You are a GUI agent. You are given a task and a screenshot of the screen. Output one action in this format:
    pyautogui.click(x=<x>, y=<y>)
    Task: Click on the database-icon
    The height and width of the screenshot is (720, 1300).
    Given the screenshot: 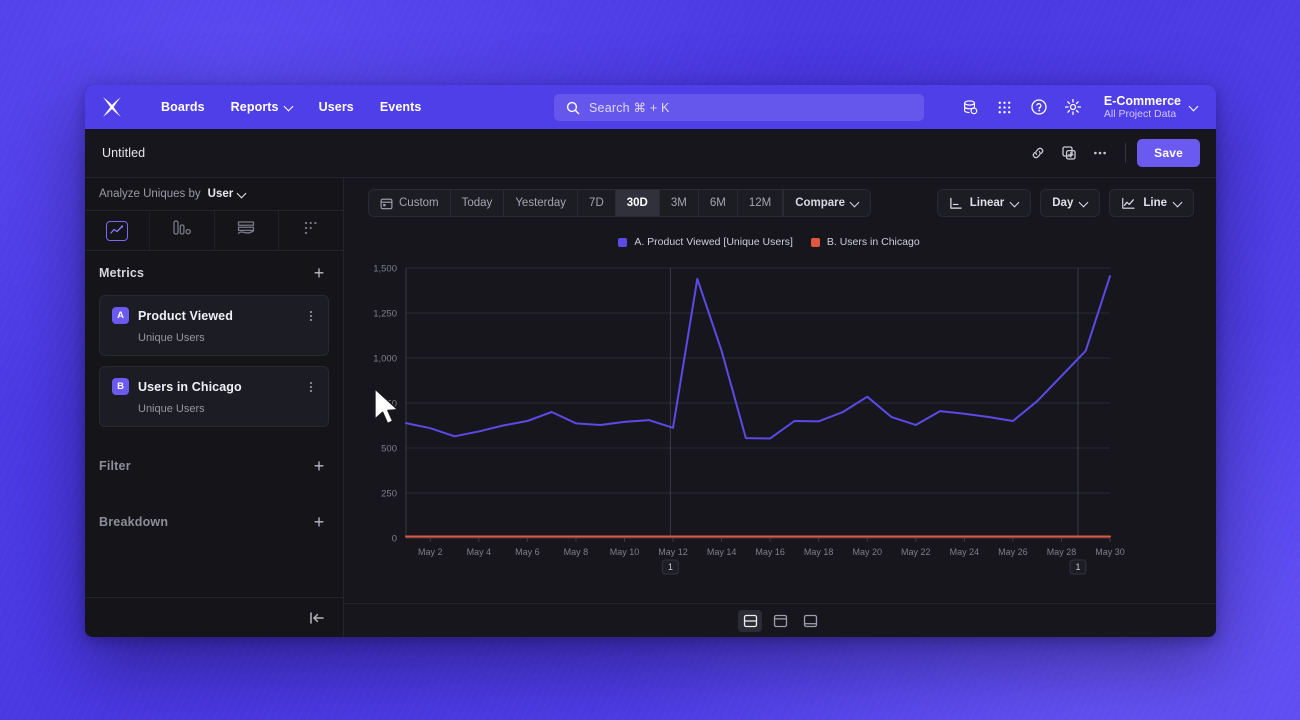 What is the action you would take?
    pyautogui.click(x=971, y=107)
    